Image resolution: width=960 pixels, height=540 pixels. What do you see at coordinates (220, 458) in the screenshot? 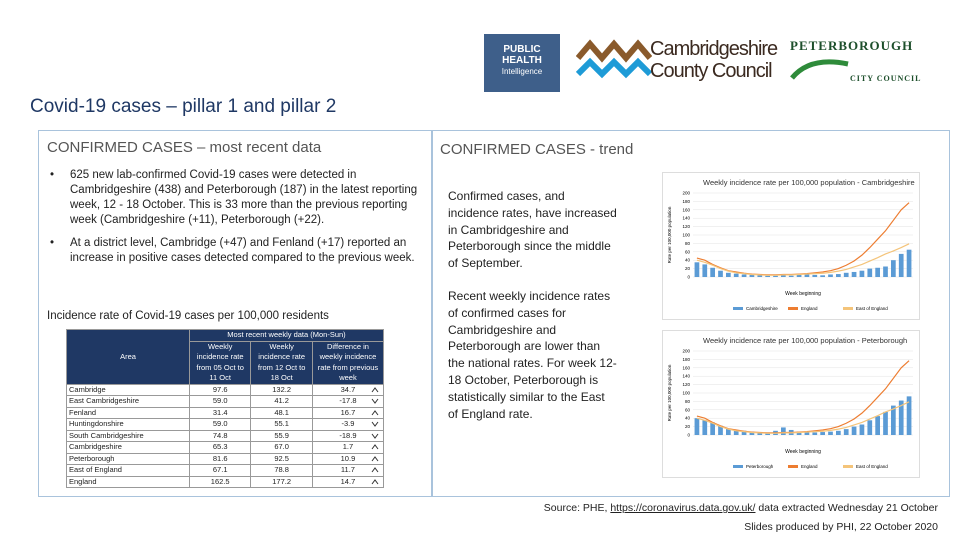
I see `table-cell: 81.6` at bounding box center [220, 458].